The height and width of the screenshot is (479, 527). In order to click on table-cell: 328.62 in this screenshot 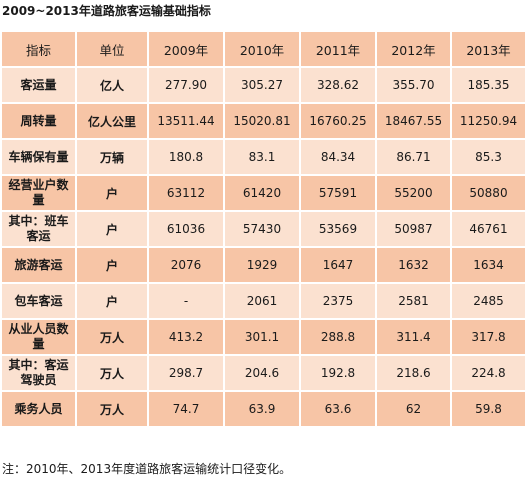, I will do `click(338, 85)`.